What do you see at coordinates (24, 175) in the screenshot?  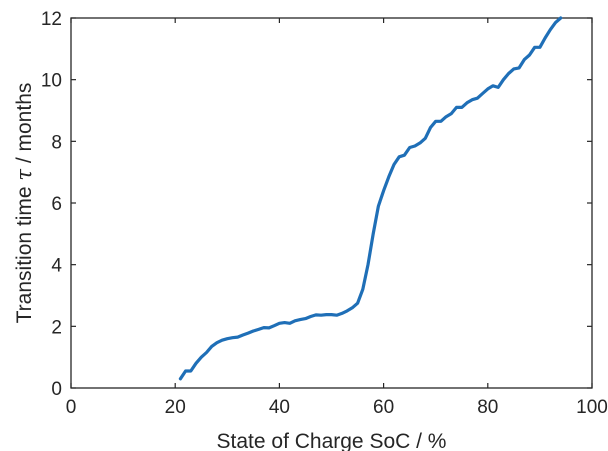 I see `y-axis-label-symbol: τ` at bounding box center [24, 175].